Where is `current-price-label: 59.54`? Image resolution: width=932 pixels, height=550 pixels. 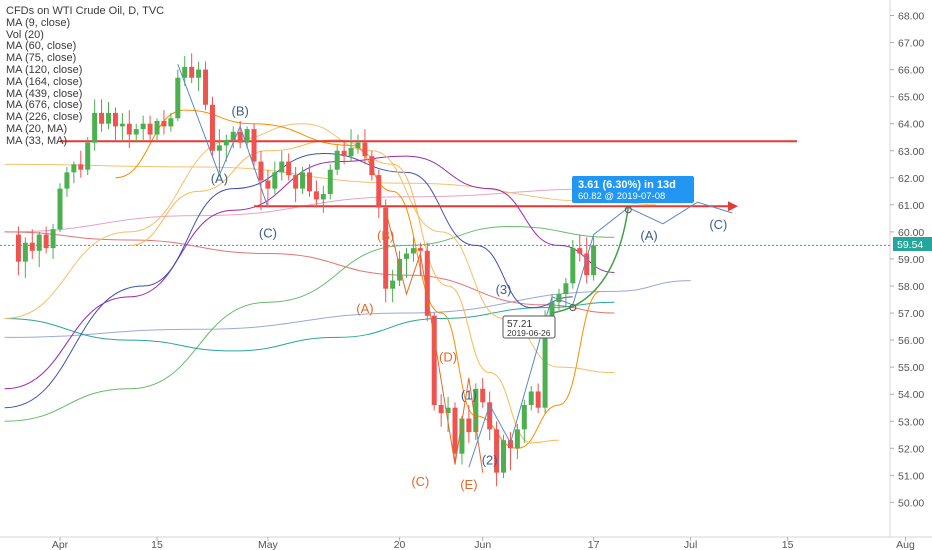
current-price-label: 59.54 is located at coordinates (910, 245).